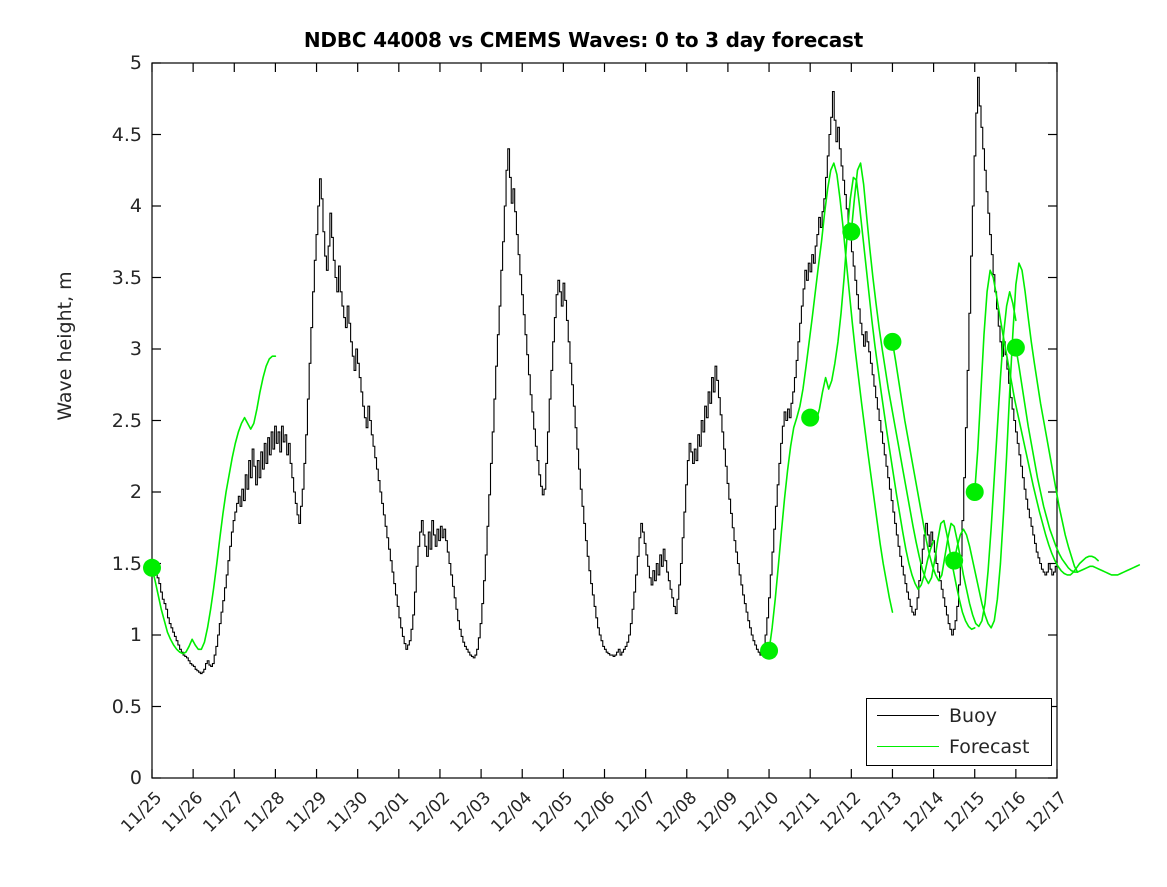 The image size is (1167, 887). What do you see at coordinates (135, 63) in the screenshot?
I see `y-tick-label: 5` at bounding box center [135, 63].